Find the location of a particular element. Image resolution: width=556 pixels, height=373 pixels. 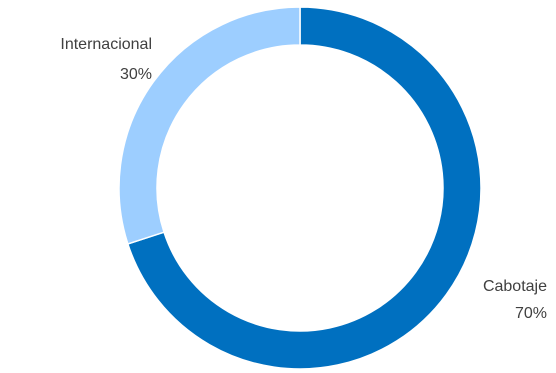

category-label-cabotaje: Cabotaje is located at coordinates (515, 286).